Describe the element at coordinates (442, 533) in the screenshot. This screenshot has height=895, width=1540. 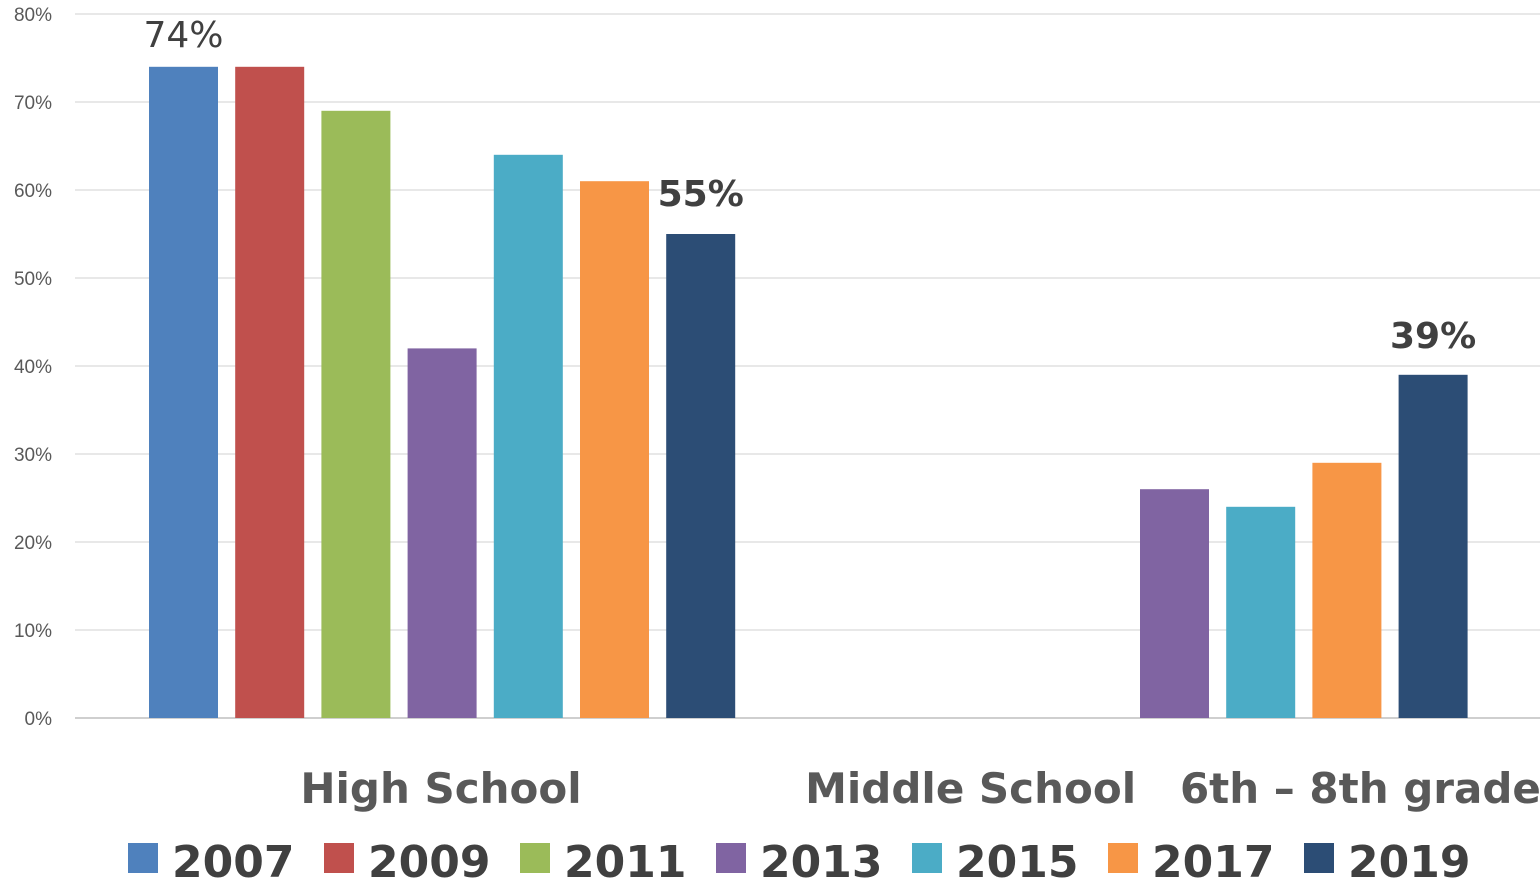
I see `bar-2013-high-school` at that location.